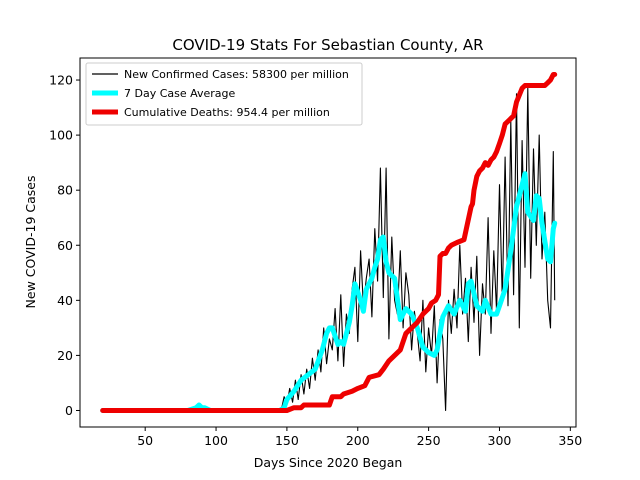 This screenshot has height=480, width=640. I want to click on x-tick-label: 200, so click(358, 440).